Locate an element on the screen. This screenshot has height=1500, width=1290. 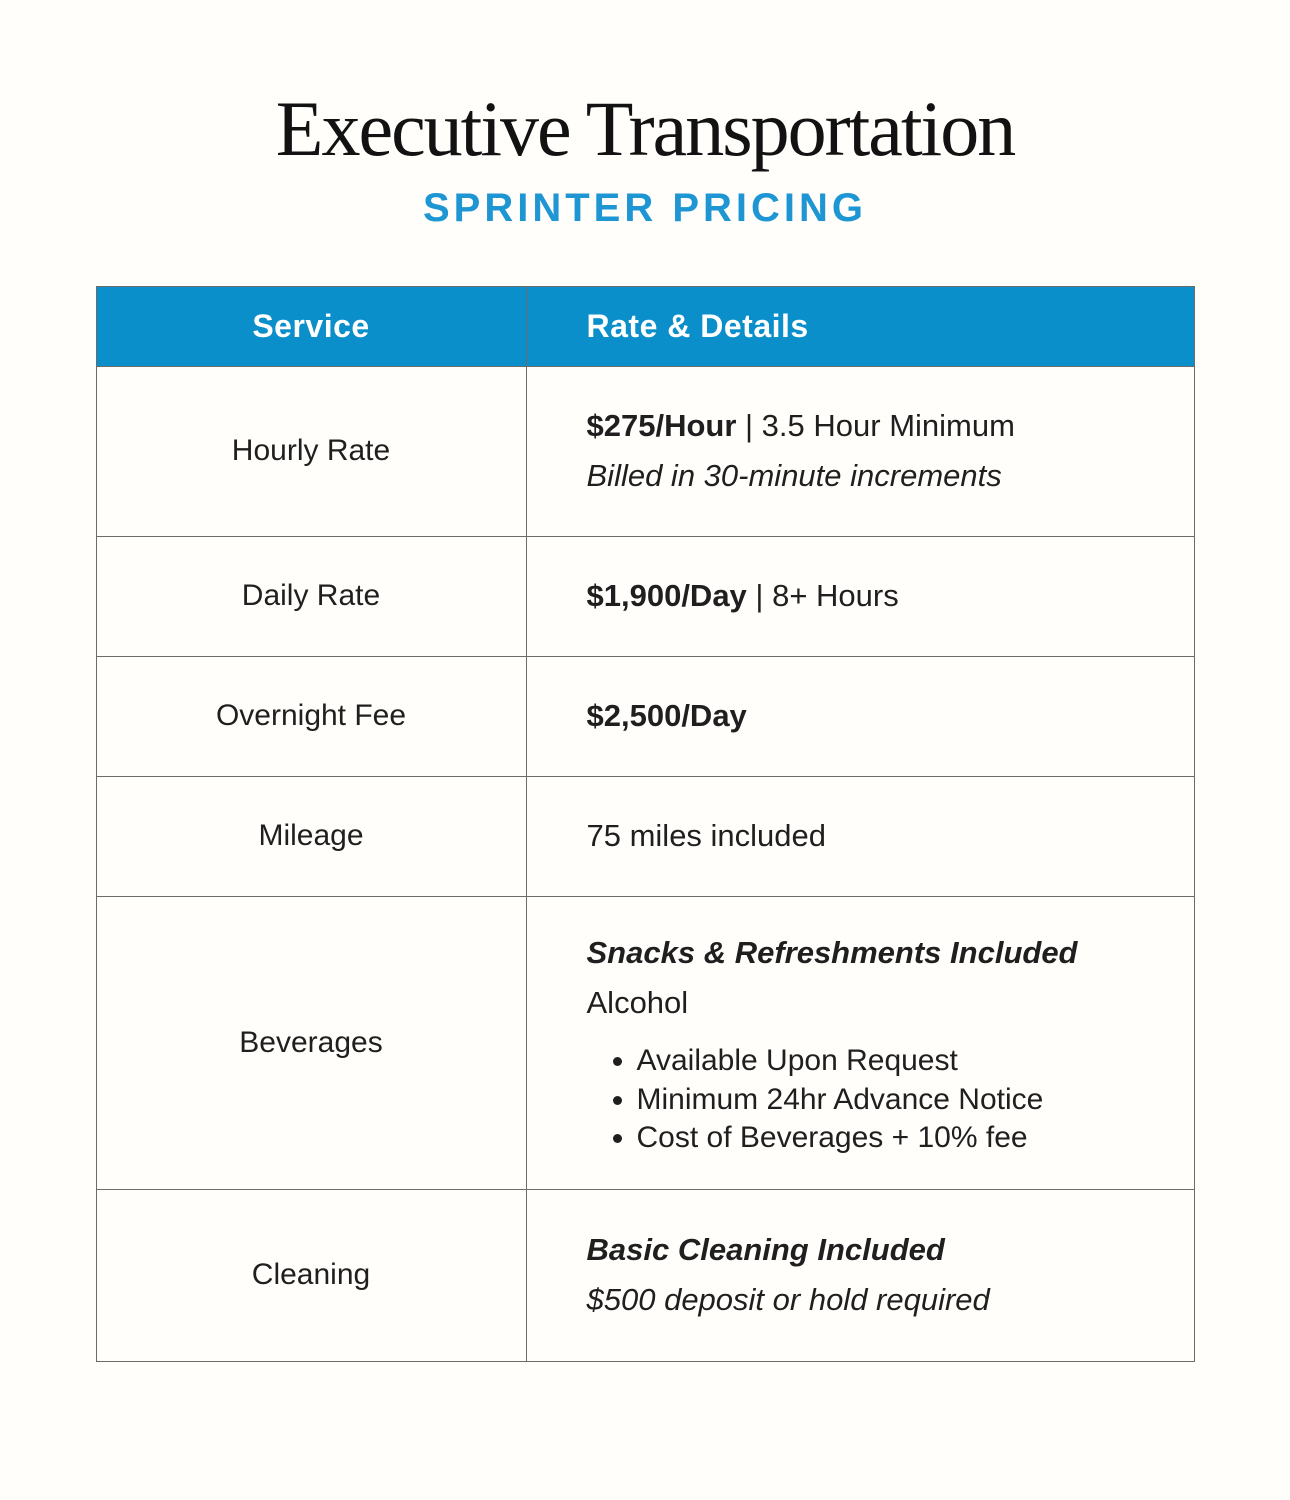
table-row: Mileage 75 miles included is located at coordinates (645, 836).